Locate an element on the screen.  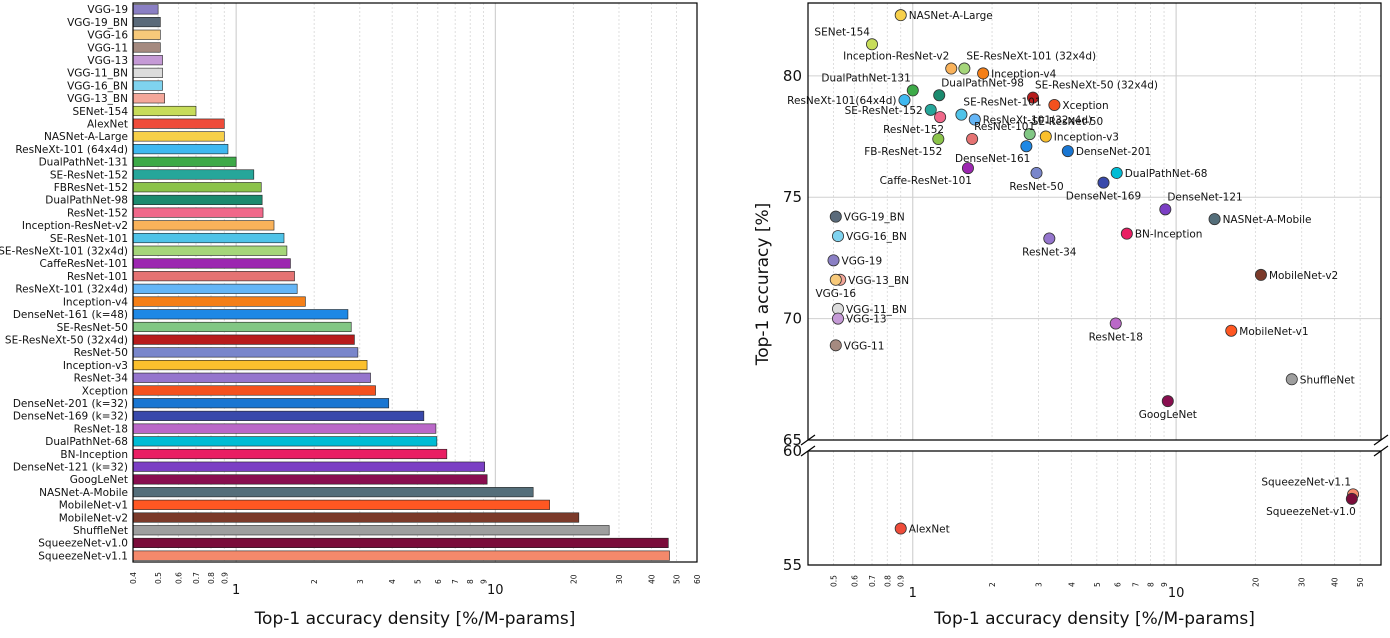
scatter-x-minor-tick-label: 6 is located at coordinates (1118, 584).